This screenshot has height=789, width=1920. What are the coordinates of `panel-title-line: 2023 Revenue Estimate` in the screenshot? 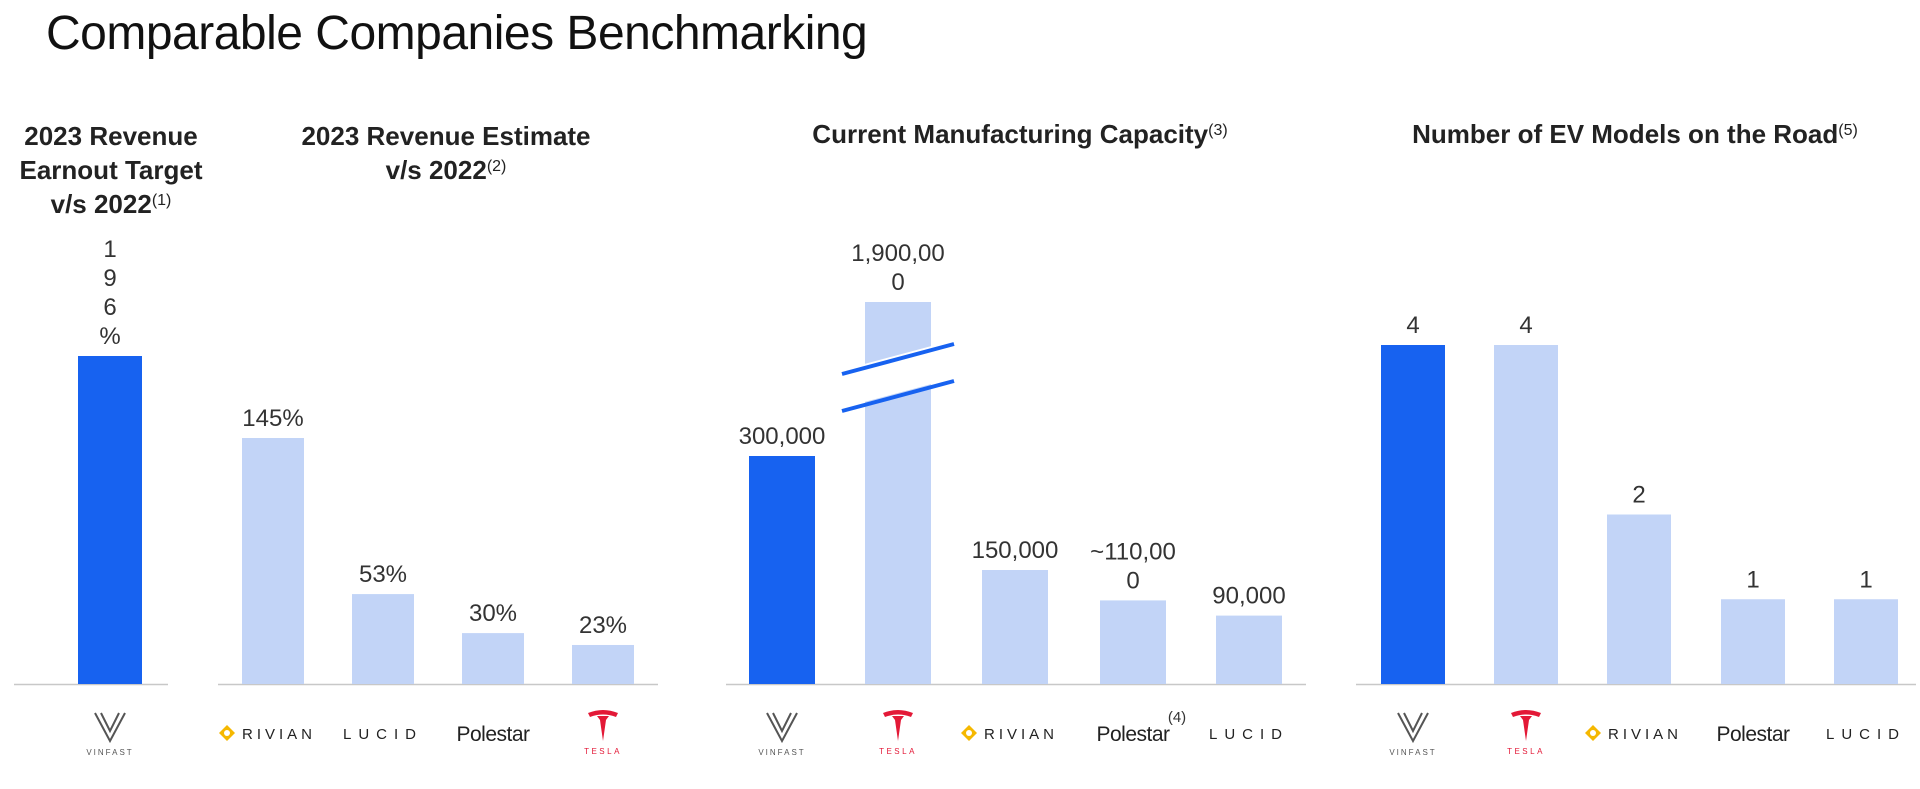 It's located at (446, 136).